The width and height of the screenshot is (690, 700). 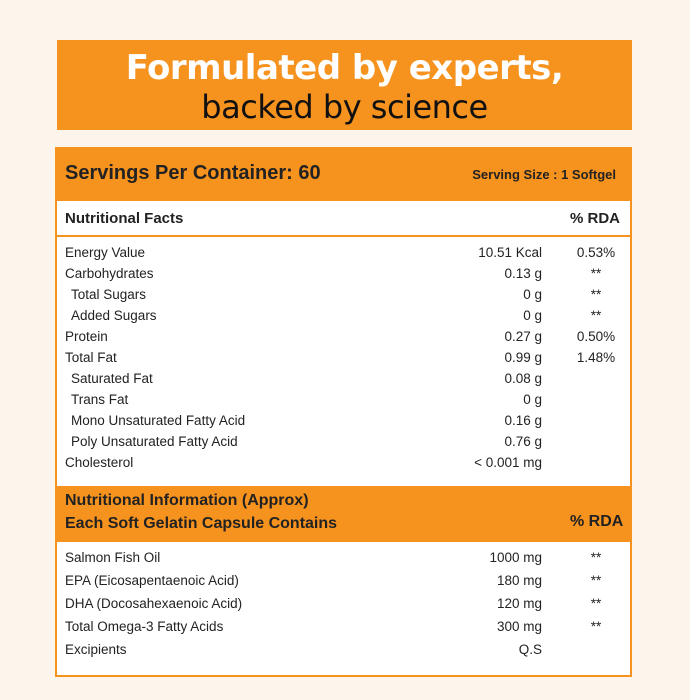 I want to click on table-row: EPA (Eicosapentaenoic Acid) 180 mg **, so click(x=343, y=584).